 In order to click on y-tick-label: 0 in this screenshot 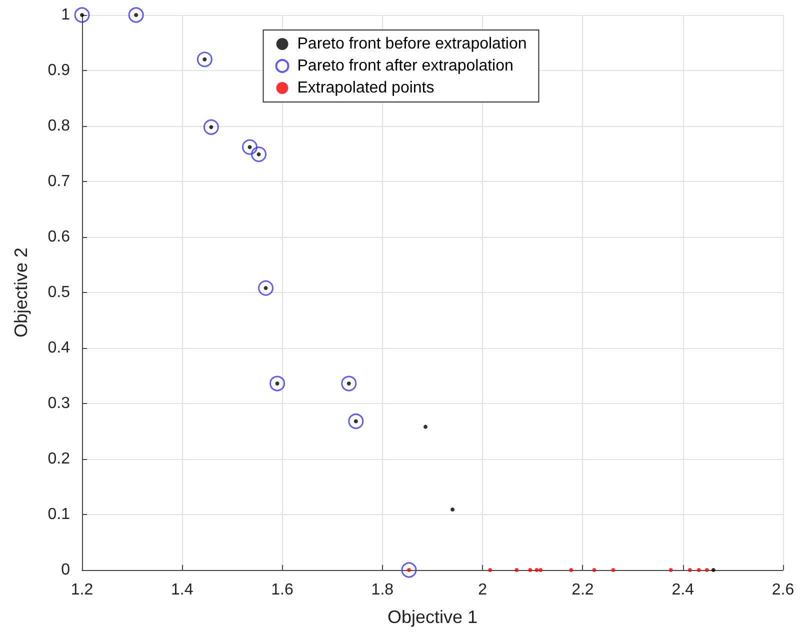, I will do `click(65, 570)`.